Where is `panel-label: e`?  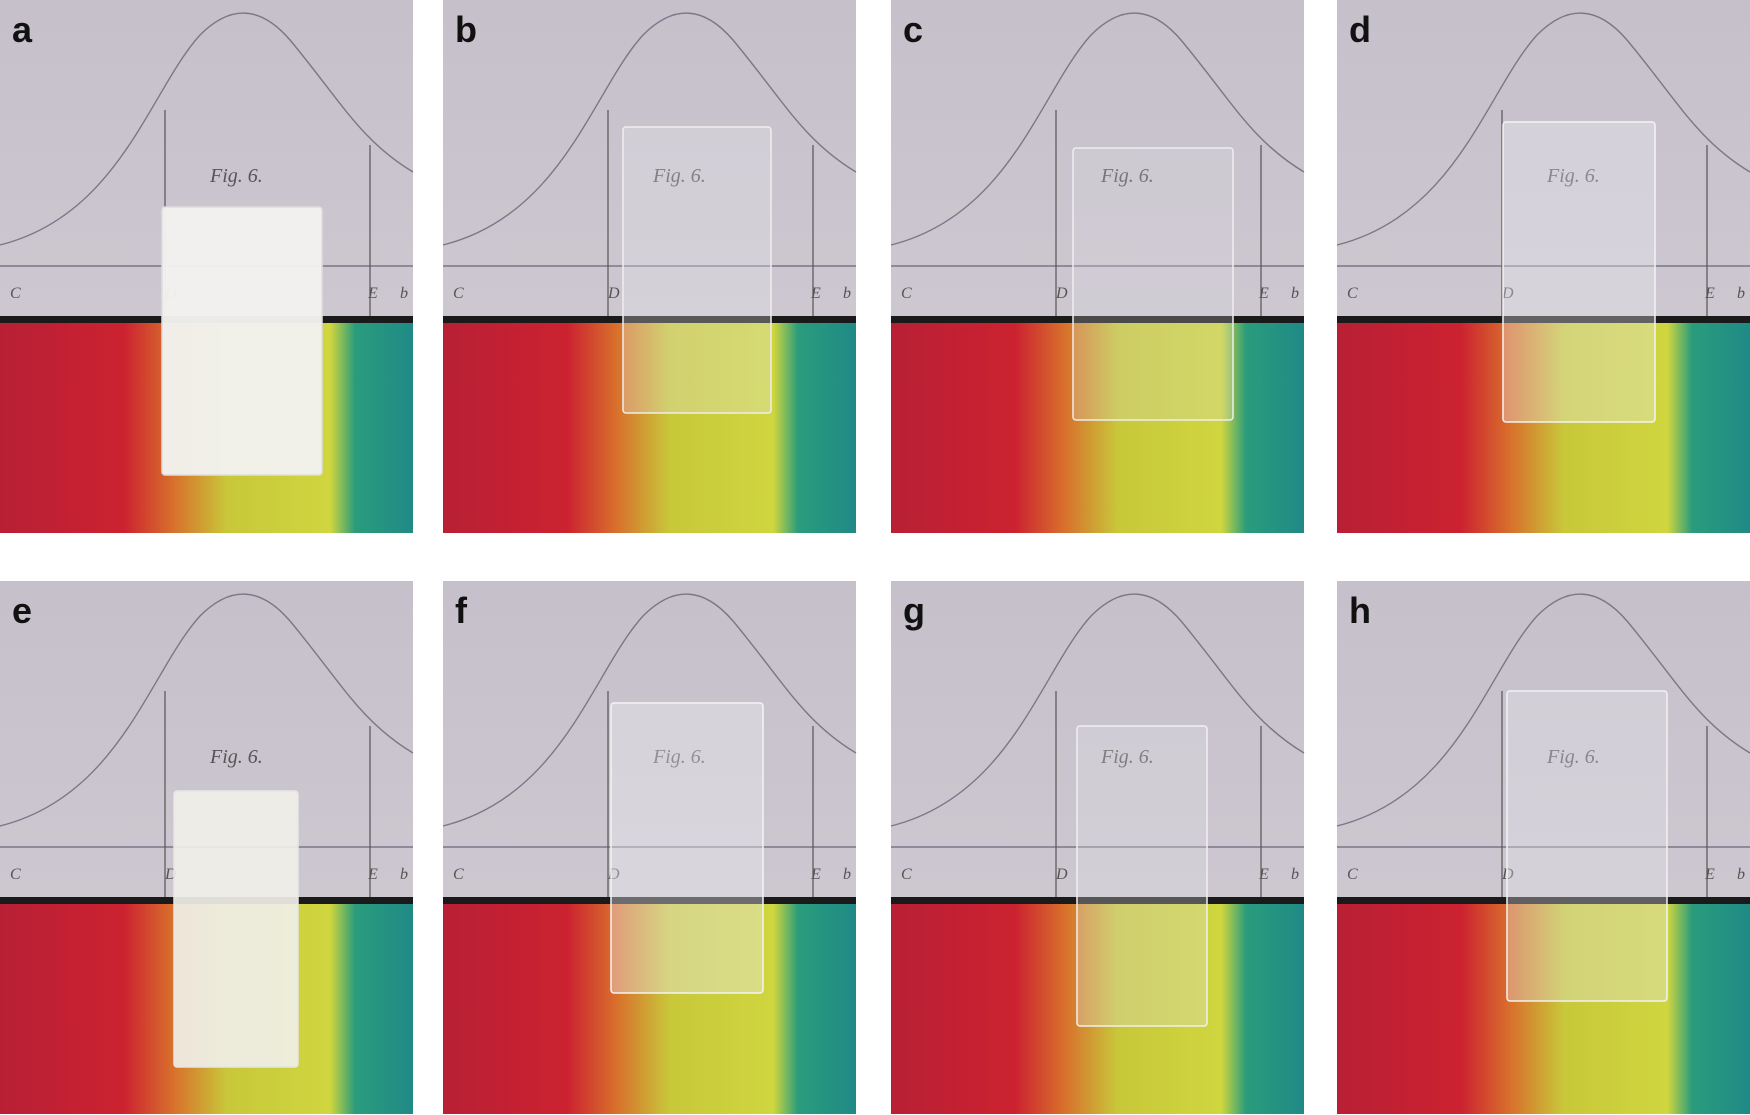
panel-label: e is located at coordinates (22, 610).